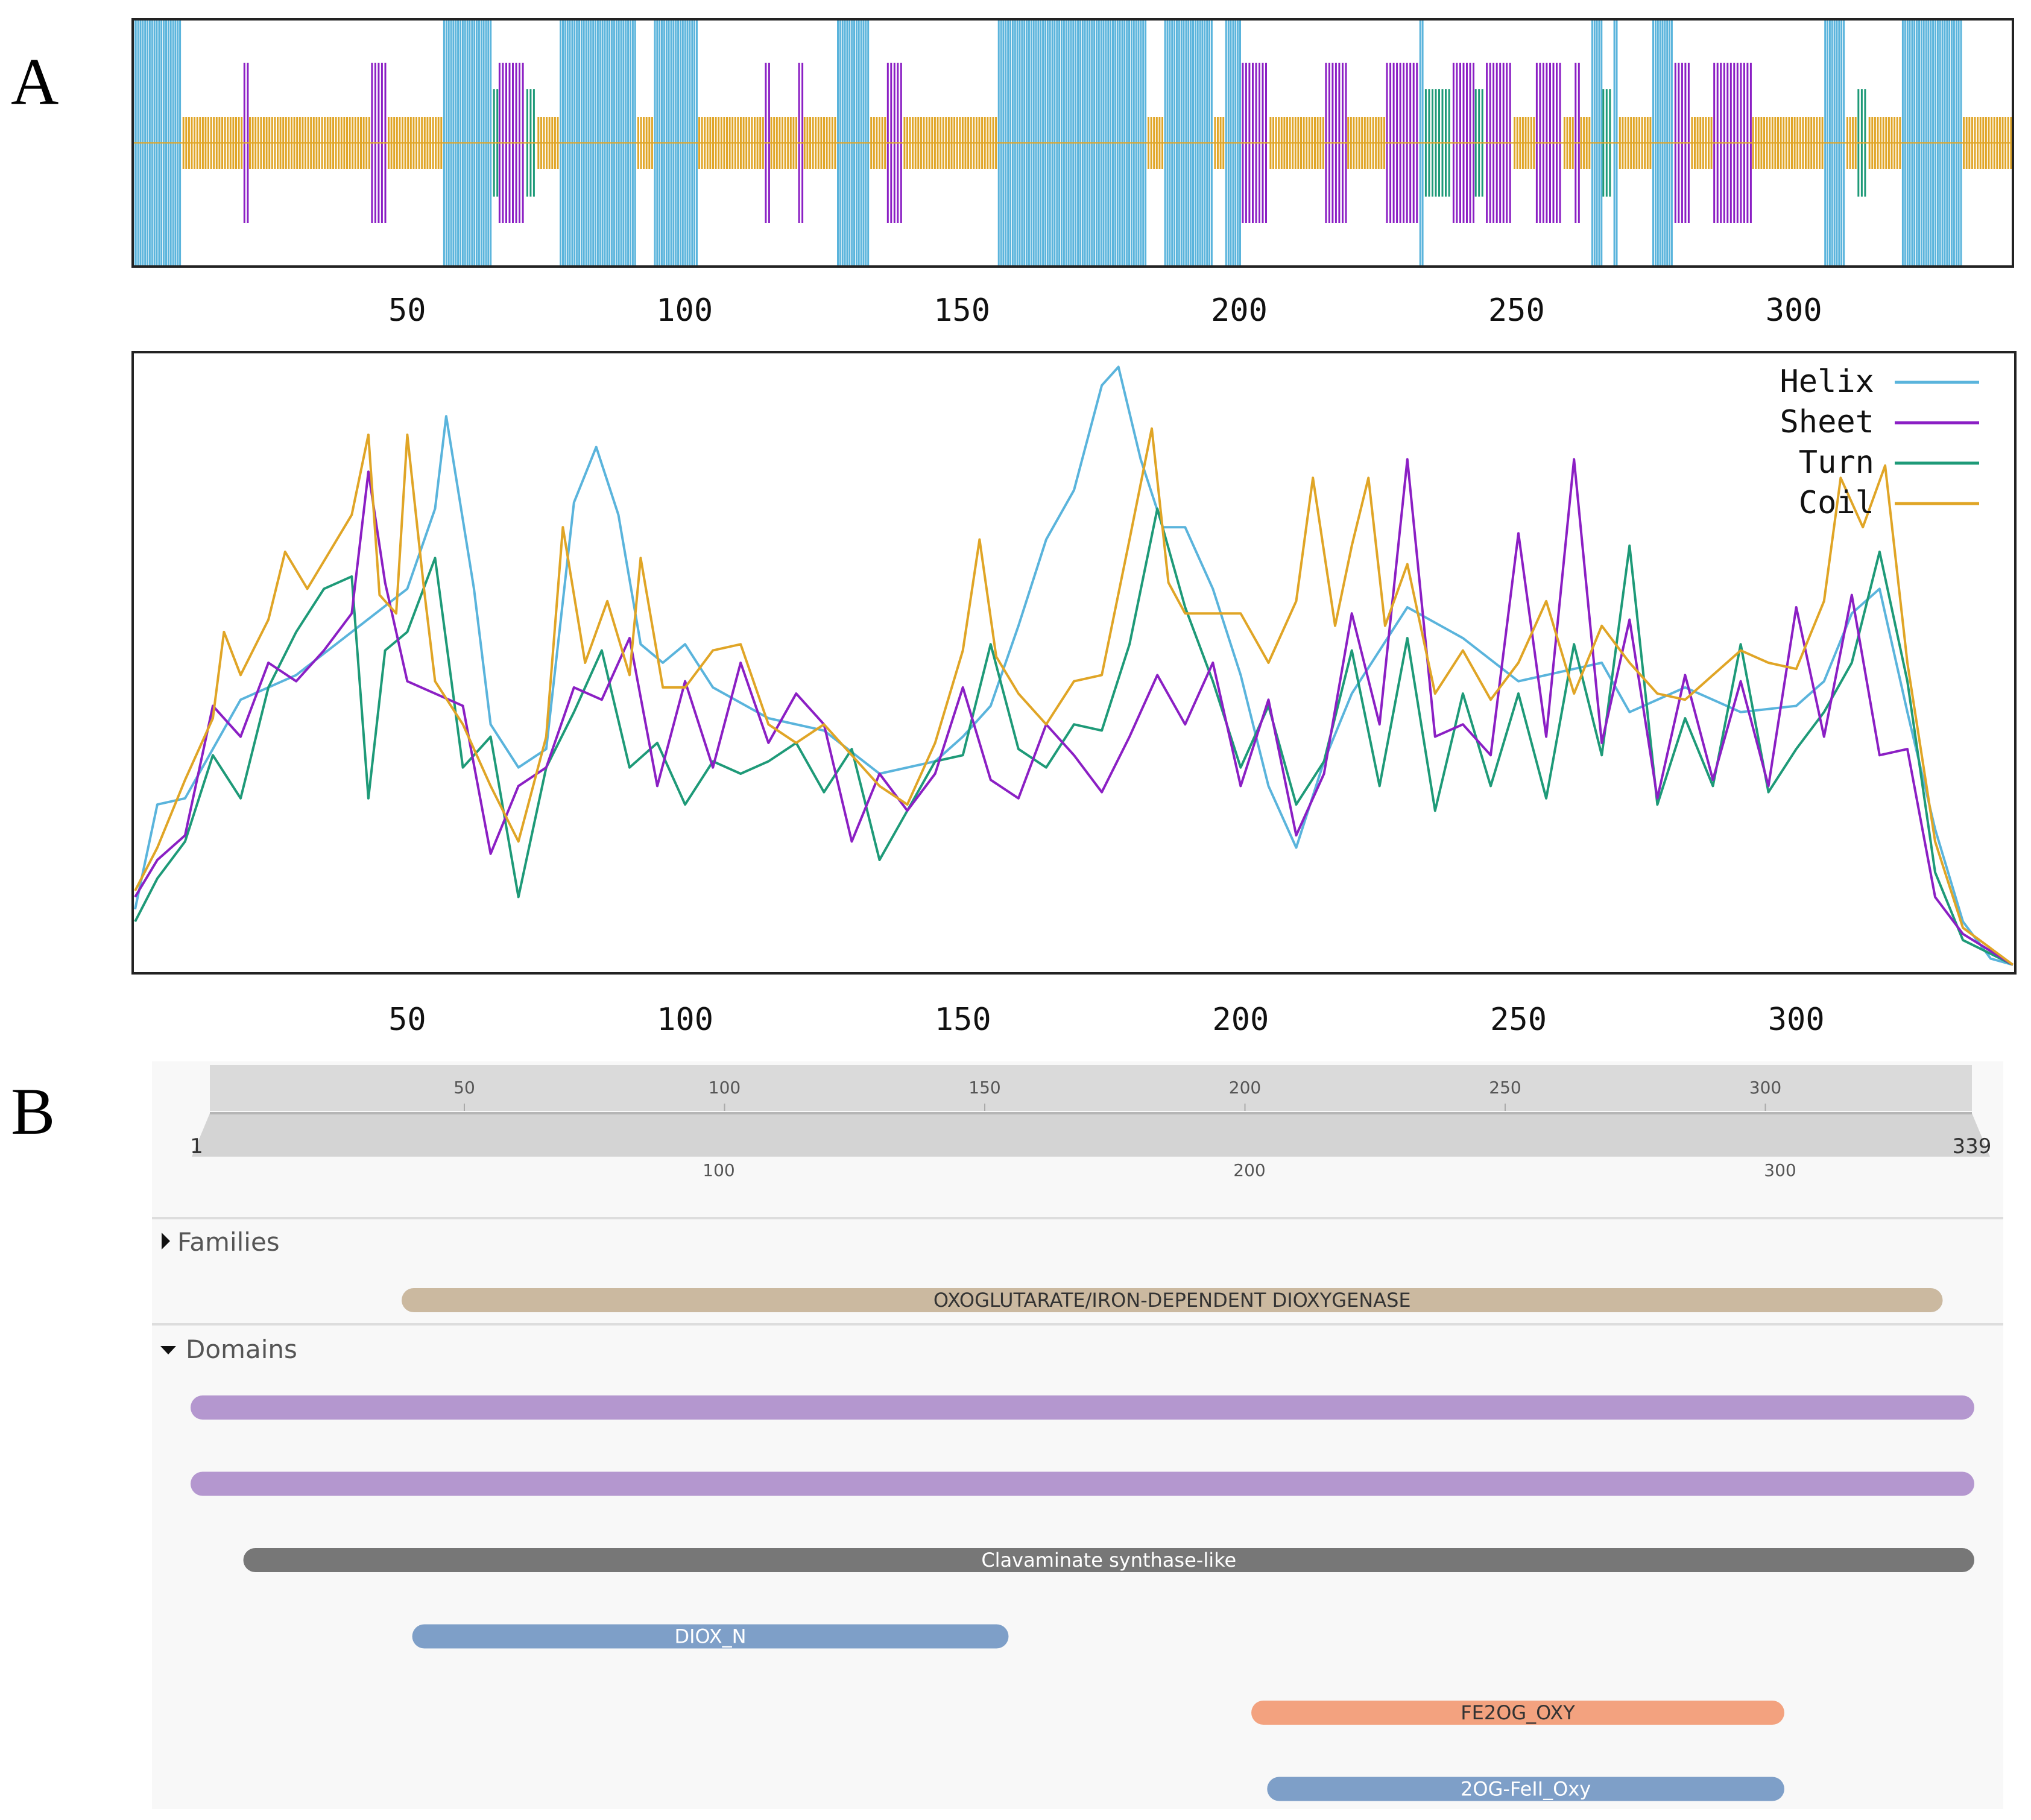 This screenshot has width=2031, height=1820. I want to click on ruler-top-tick-label: 150, so click(984, 1088).